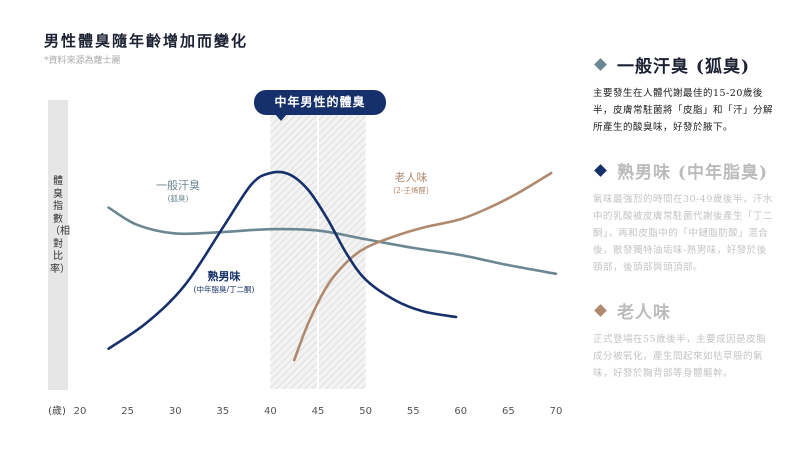  What do you see at coordinates (332, 241) in the screenshot?
I see `series-line-general` at bounding box center [332, 241].